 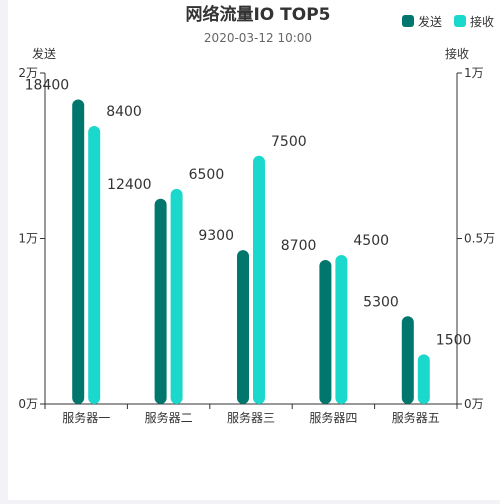 I want to click on x-tick-label: 服务器四, so click(x=333, y=417).